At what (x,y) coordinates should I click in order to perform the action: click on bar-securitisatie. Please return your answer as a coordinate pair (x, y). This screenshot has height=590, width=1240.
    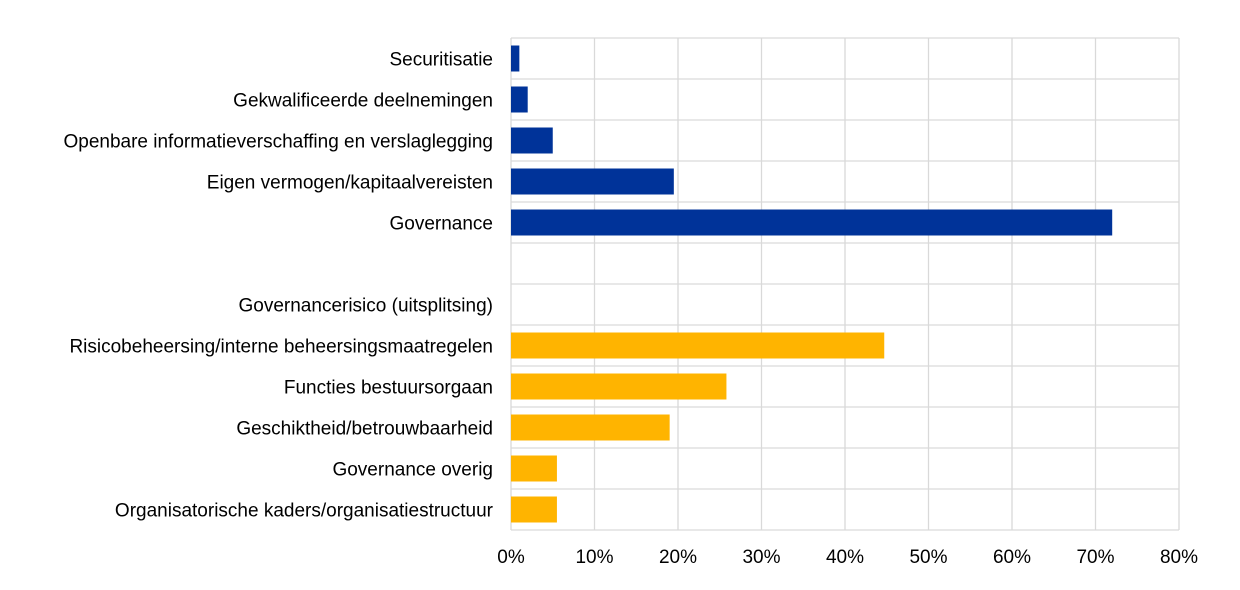
    Looking at the image, I should click on (515, 58).